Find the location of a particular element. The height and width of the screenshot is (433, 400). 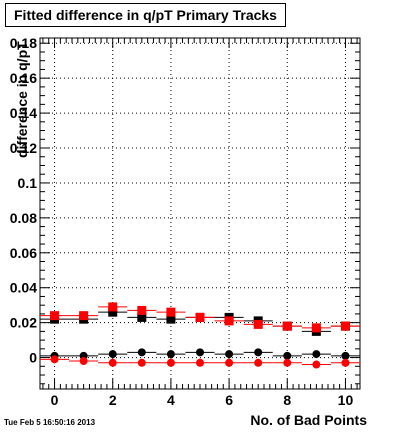

chart-title: Fitted difference in q/pT Primary Tracks is located at coordinates (145, 15).